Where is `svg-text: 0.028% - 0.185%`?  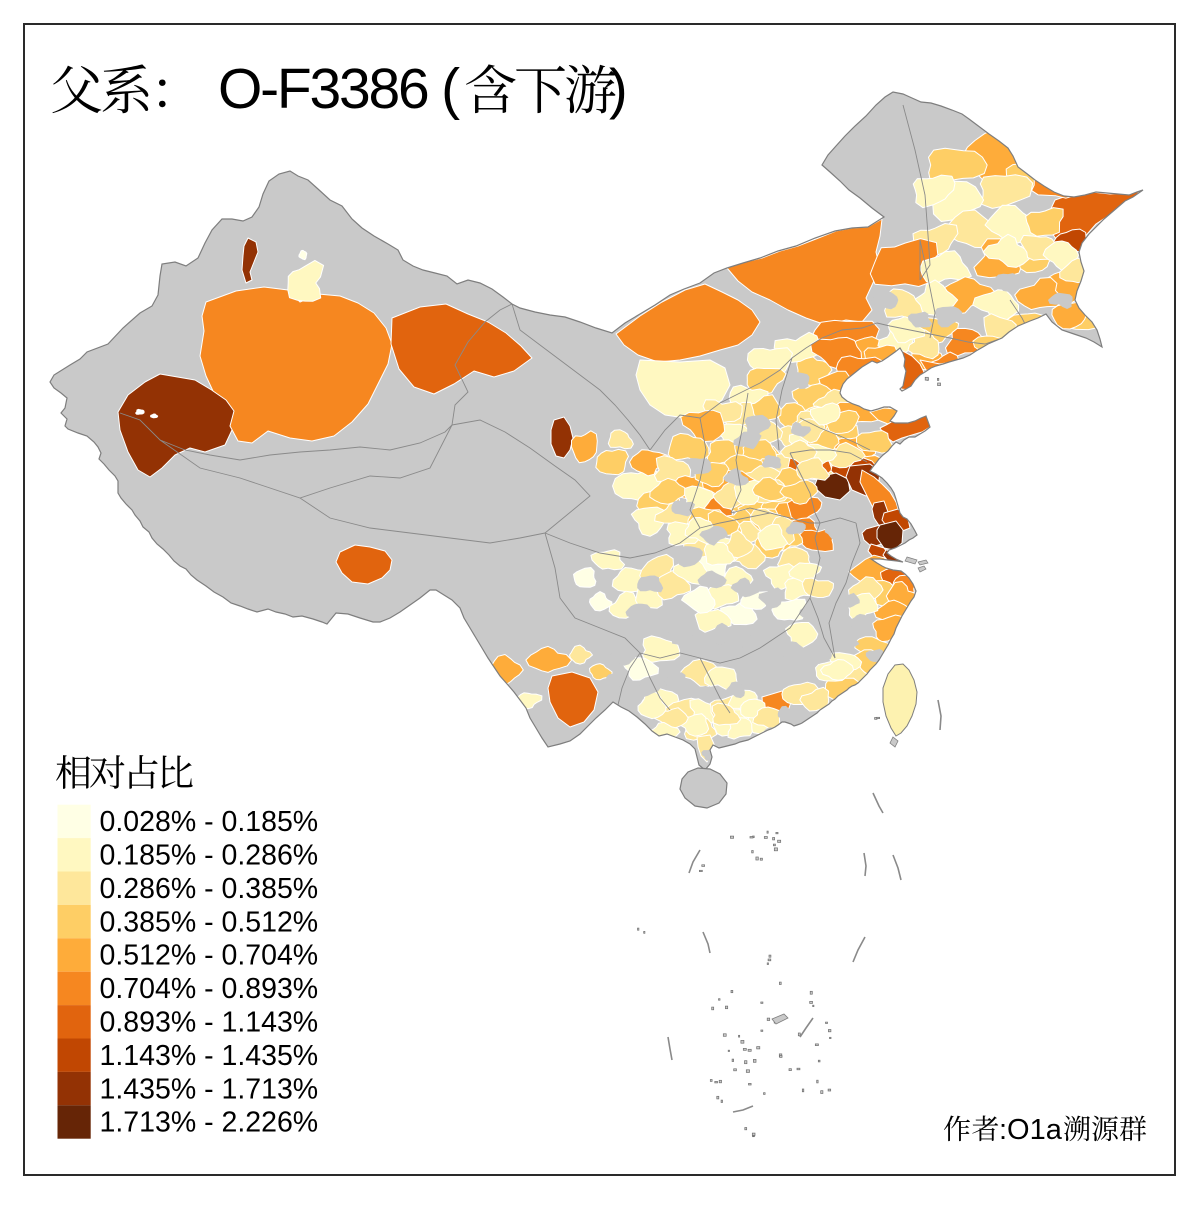
svg-text: 0.028% - 0.185% is located at coordinates (209, 822).